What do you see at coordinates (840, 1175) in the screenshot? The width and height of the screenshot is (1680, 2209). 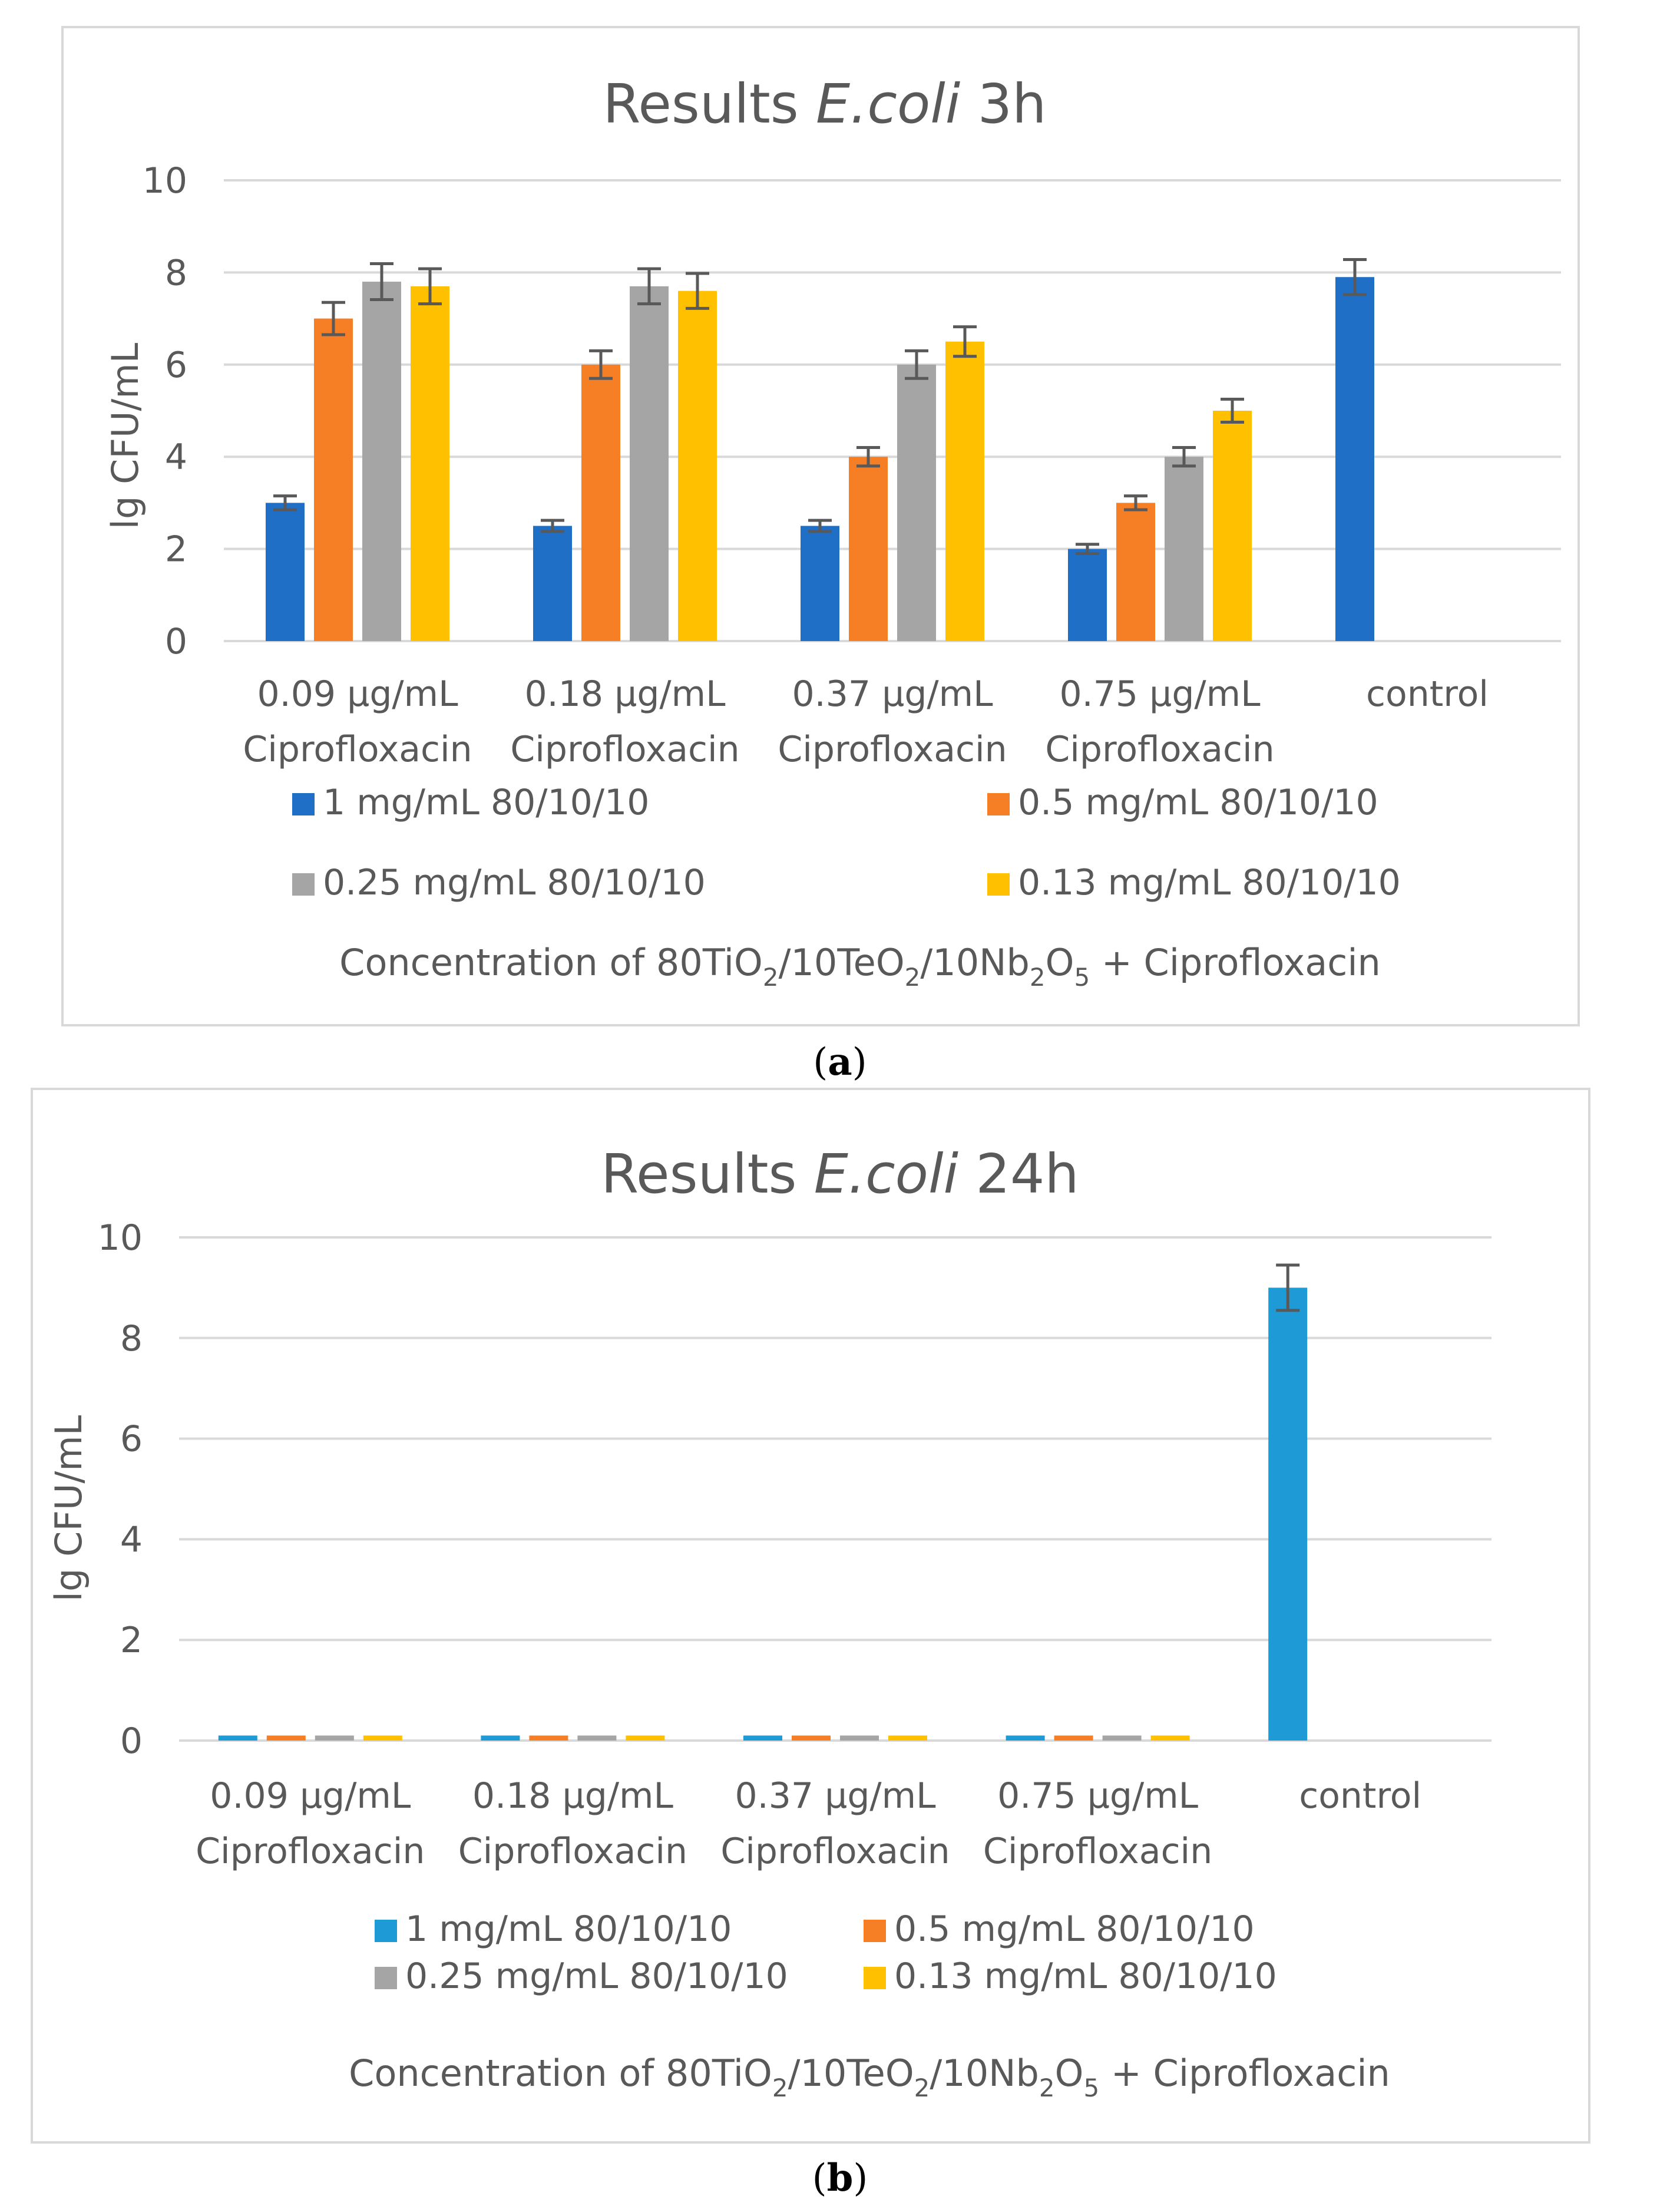 I see `chart-title: Results E.coli 24h` at bounding box center [840, 1175].